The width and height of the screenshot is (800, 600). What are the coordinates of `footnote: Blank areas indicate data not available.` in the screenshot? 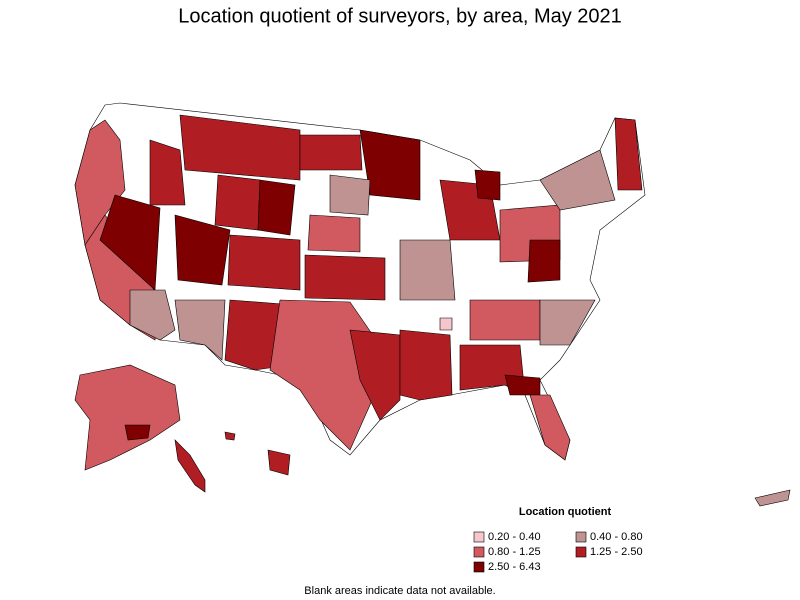 It's located at (399, 591).